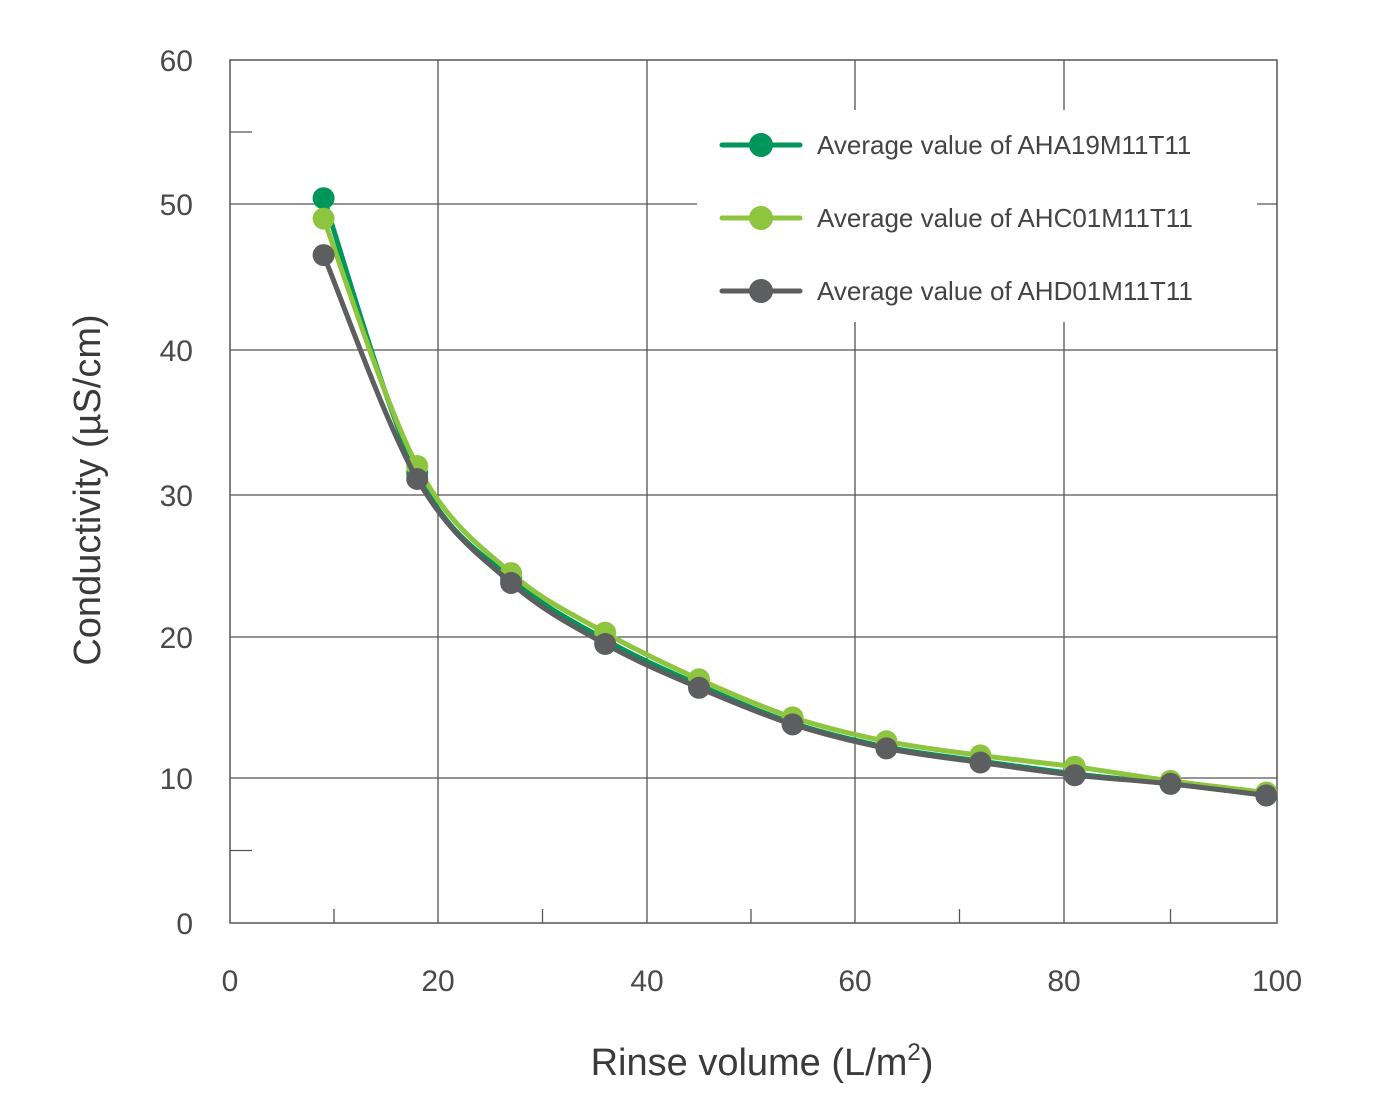 The width and height of the screenshot is (1400, 1113). I want to click on x-axis-title-suffix: ), so click(927, 1063).